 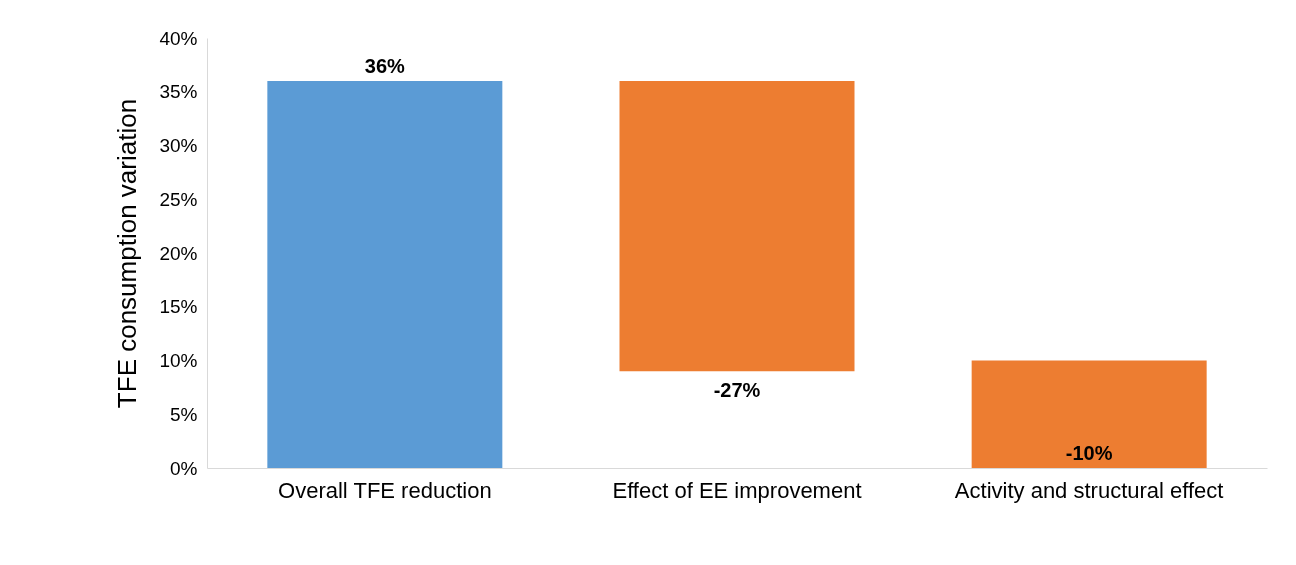 What do you see at coordinates (178, 199) in the screenshot?
I see `y-tick-label: 25%` at bounding box center [178, 199].